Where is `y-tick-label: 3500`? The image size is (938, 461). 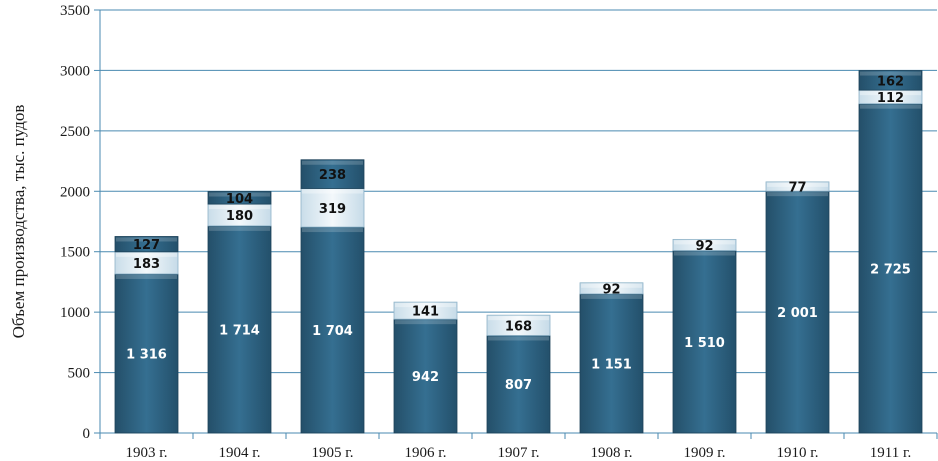
y-tick-label: 3500 is located at coordinates (75, 11).